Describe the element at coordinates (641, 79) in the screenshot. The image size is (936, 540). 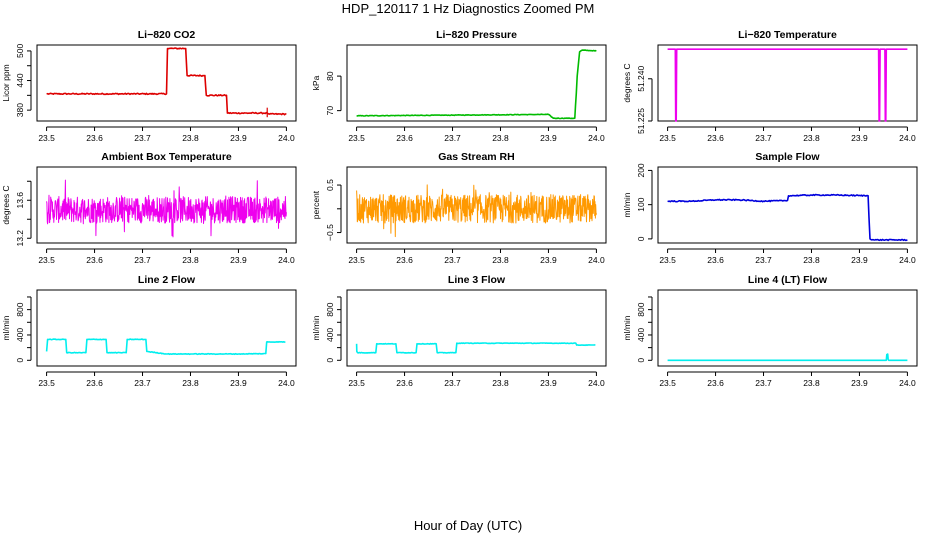
I see `y-tick-label: 51.240` at that location.